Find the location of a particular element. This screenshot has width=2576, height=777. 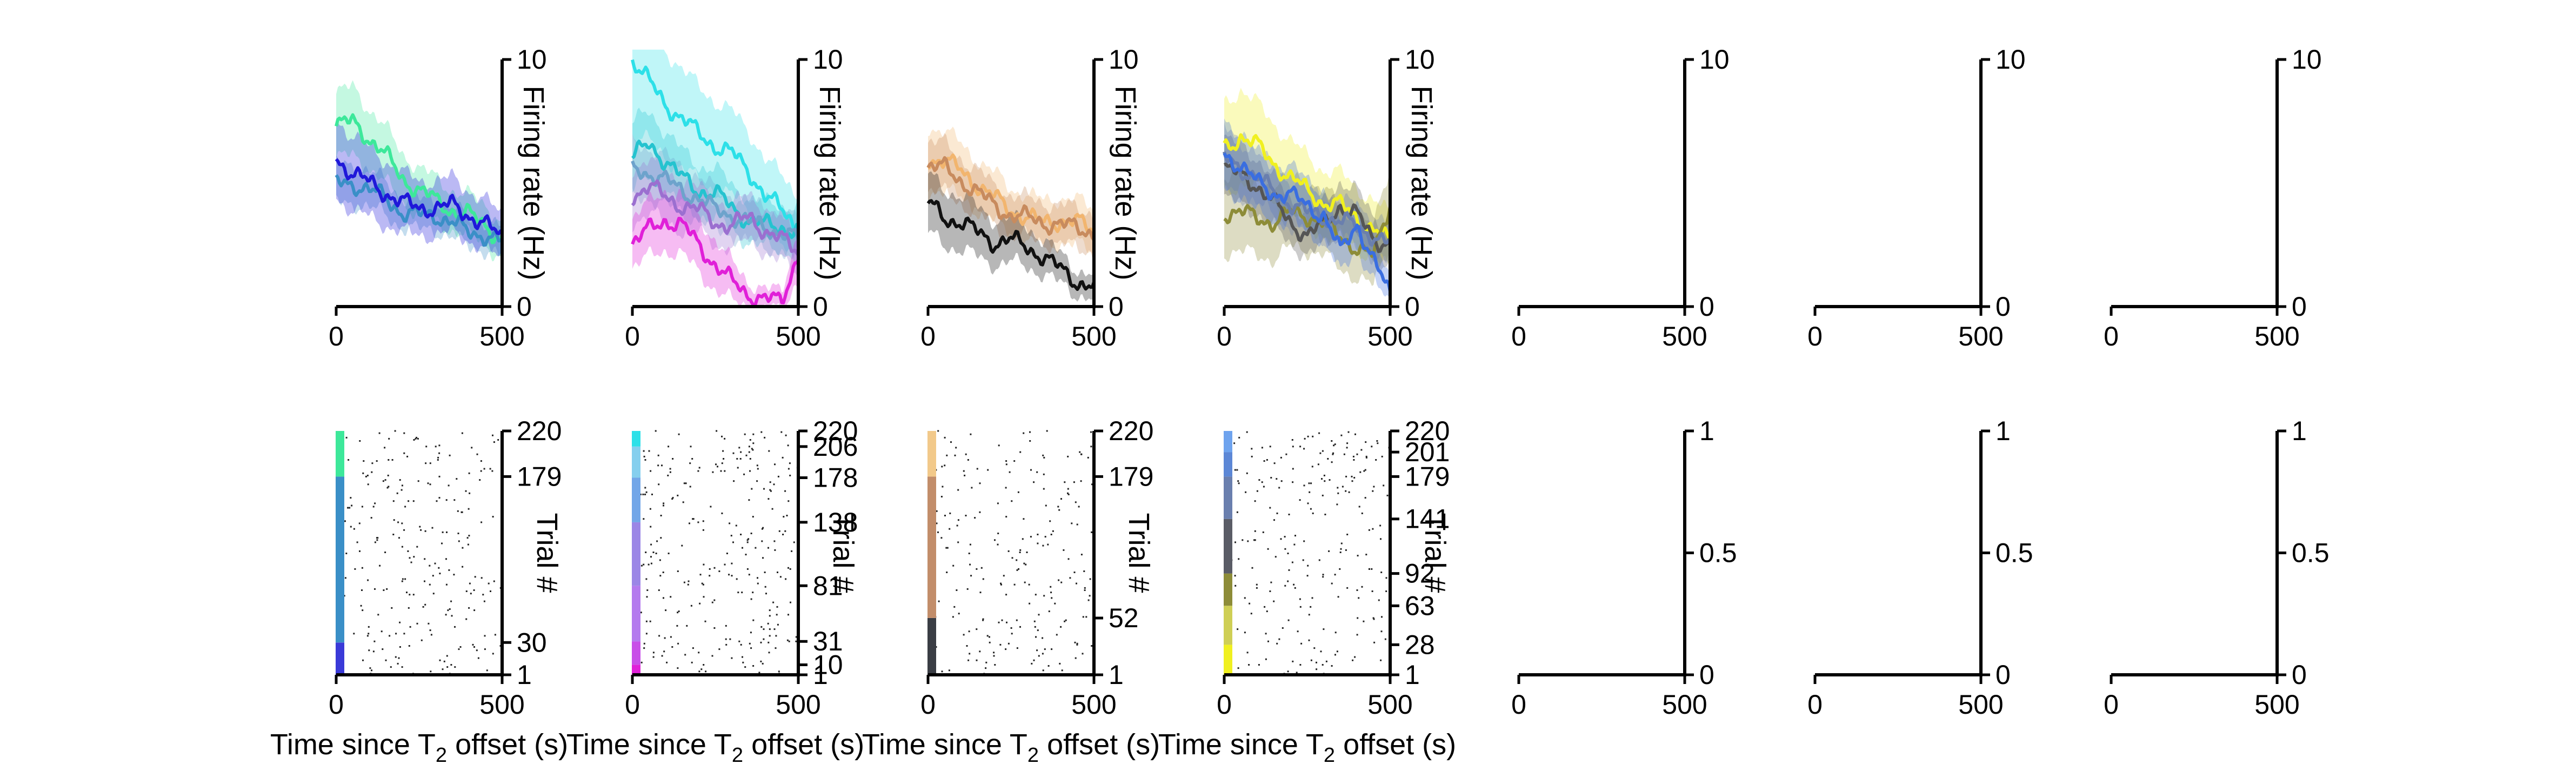

x-tick-label: 0 is located at coordinates (336, 336).